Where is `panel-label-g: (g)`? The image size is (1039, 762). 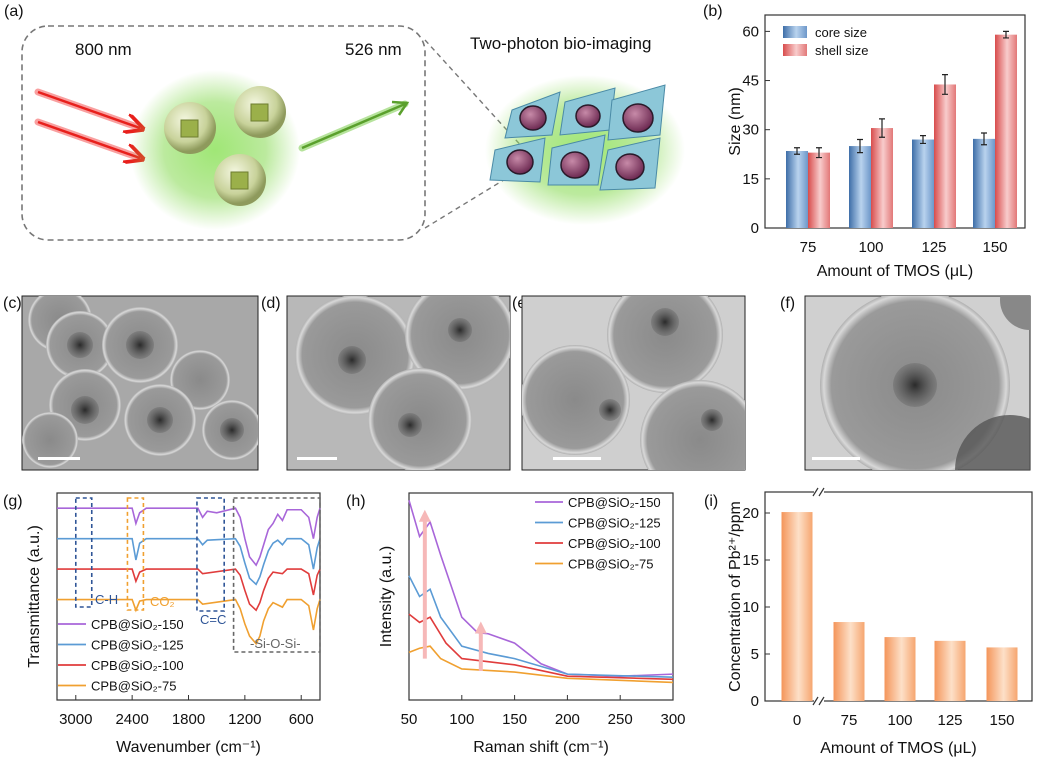
panel-label-g: (g) is located at coordinates (13, 501).